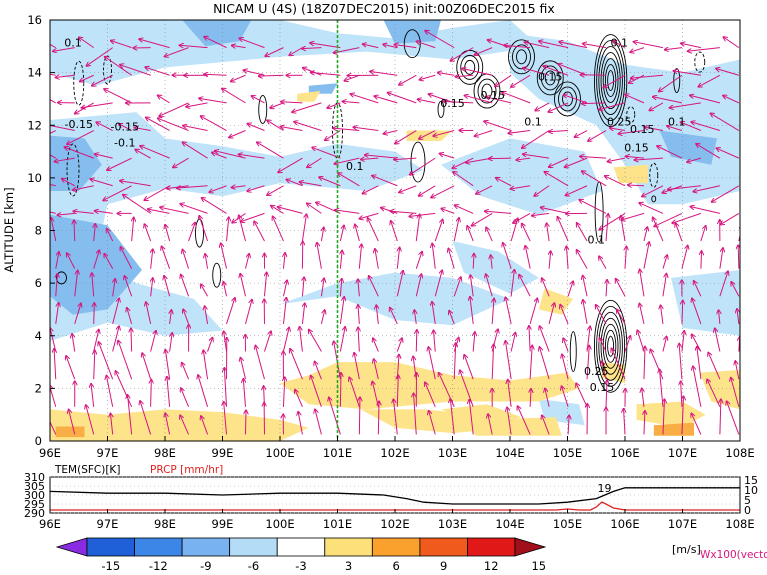 The width and height of the screenshot is (767, 575). What do you see at coordinates (108, 524) in the screenshot?
I see `surface-x-tick-label: 97E` at bounding box center [108, 524].